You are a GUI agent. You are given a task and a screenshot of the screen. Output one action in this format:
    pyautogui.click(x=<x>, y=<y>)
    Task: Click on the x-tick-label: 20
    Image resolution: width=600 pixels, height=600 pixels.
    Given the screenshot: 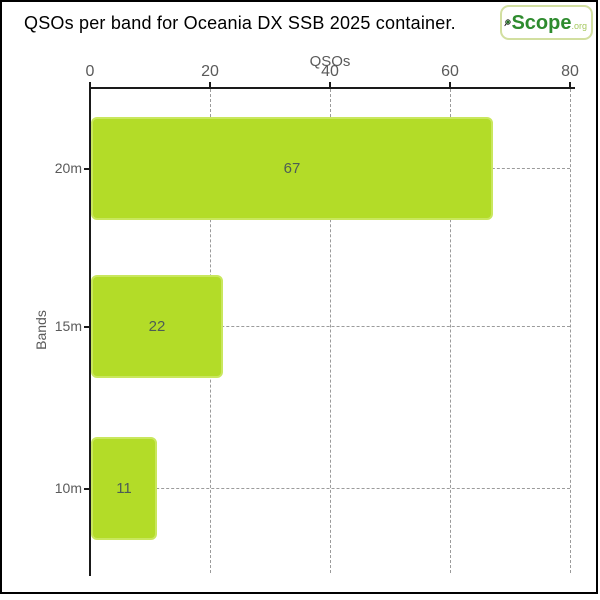 What is the action you would take?
    pyautogui.click(x=210, y=71)
    